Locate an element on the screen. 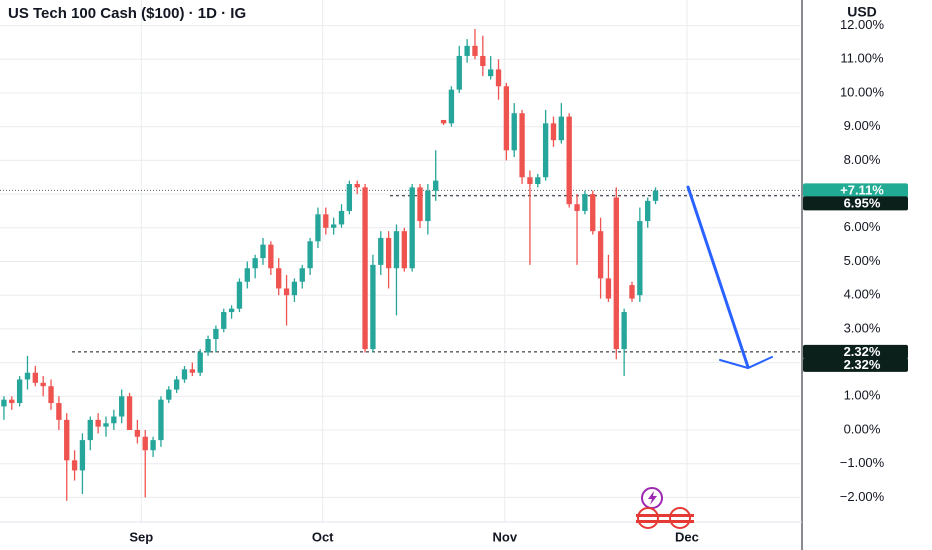 Image resolution: width=932 pixels, height=550 pixels. arrow-shaft is located at coordinates (718, 277).